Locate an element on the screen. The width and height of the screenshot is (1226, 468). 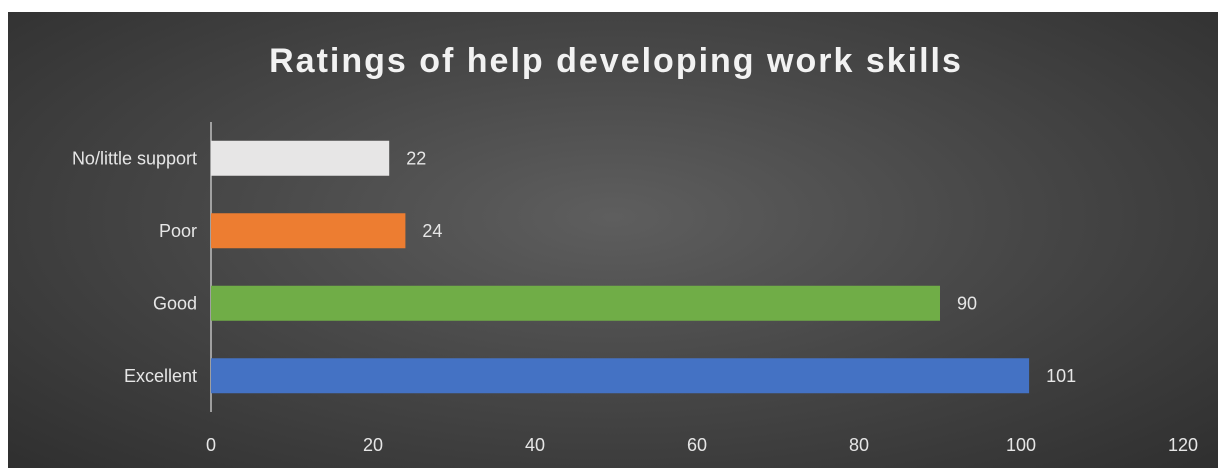
x-tick-label: 40 is located at coordinates (535, 445).